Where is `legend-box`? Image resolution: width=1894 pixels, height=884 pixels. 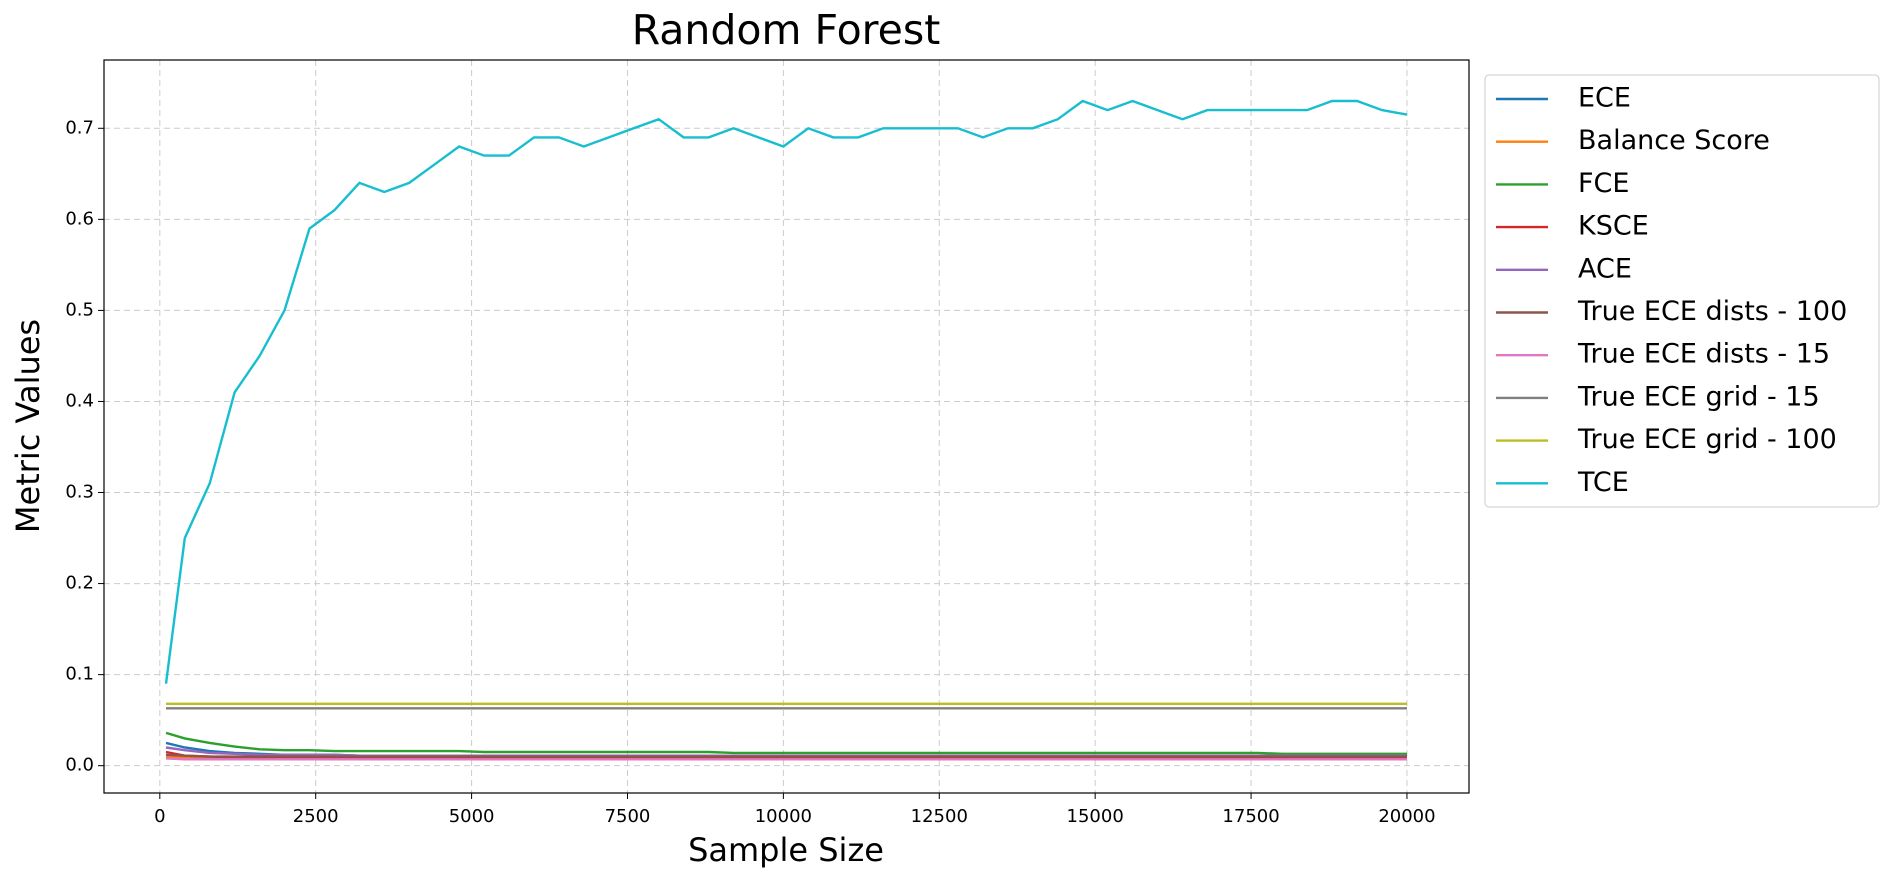 legend-box is located at coordinates (1682, 291).